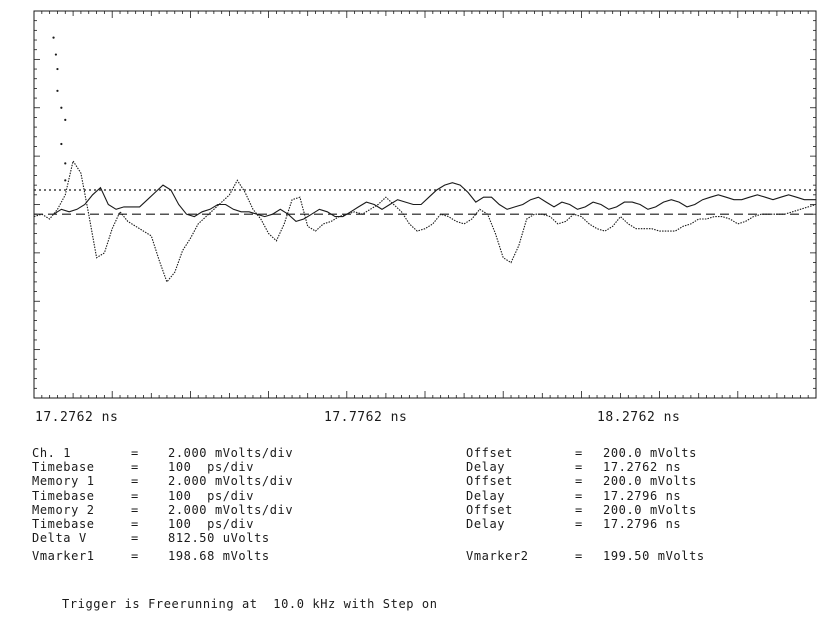 The image size is (818, 633). Describe the element at coordinates (219, 556) in the screenshot. I see `setting-value: 198.68 mVolts` at that location.